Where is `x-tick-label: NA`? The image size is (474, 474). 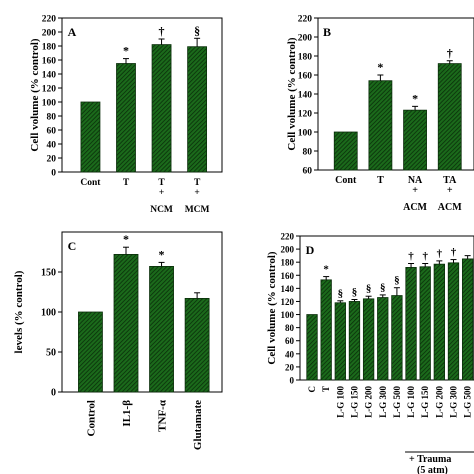 x-tick-label: NA is located at coordinates (415, 180).